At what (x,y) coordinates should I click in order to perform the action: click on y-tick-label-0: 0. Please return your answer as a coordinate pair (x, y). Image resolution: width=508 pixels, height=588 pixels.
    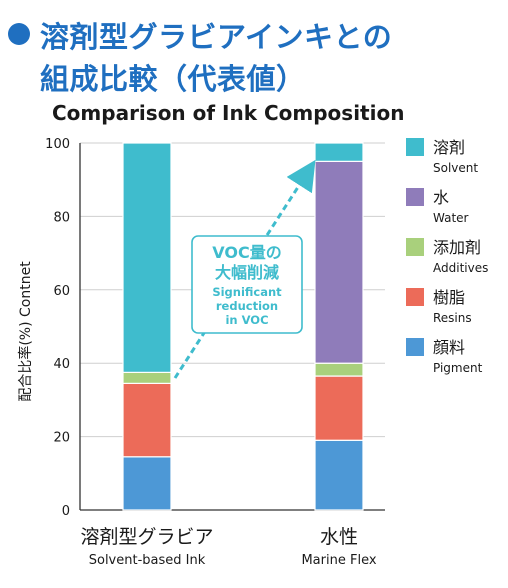
    Looking at the image, I should click on (66, 511).